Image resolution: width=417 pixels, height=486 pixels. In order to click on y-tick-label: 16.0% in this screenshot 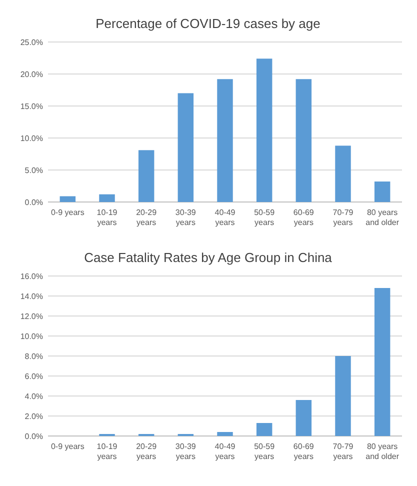, I will do `click(31, 276)`.